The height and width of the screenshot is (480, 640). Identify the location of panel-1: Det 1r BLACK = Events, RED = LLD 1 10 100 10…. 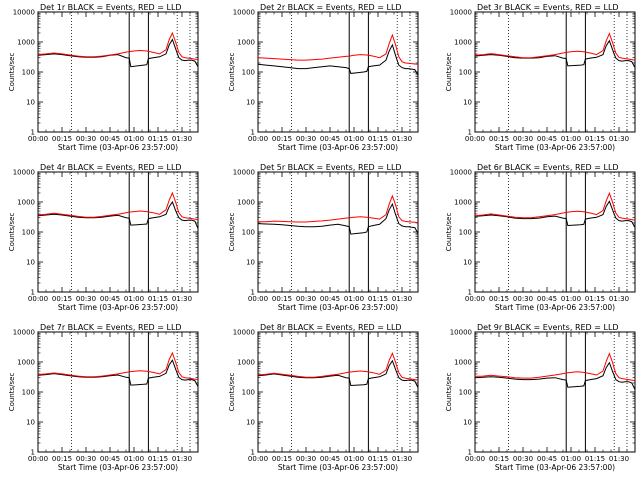
(103, 77).